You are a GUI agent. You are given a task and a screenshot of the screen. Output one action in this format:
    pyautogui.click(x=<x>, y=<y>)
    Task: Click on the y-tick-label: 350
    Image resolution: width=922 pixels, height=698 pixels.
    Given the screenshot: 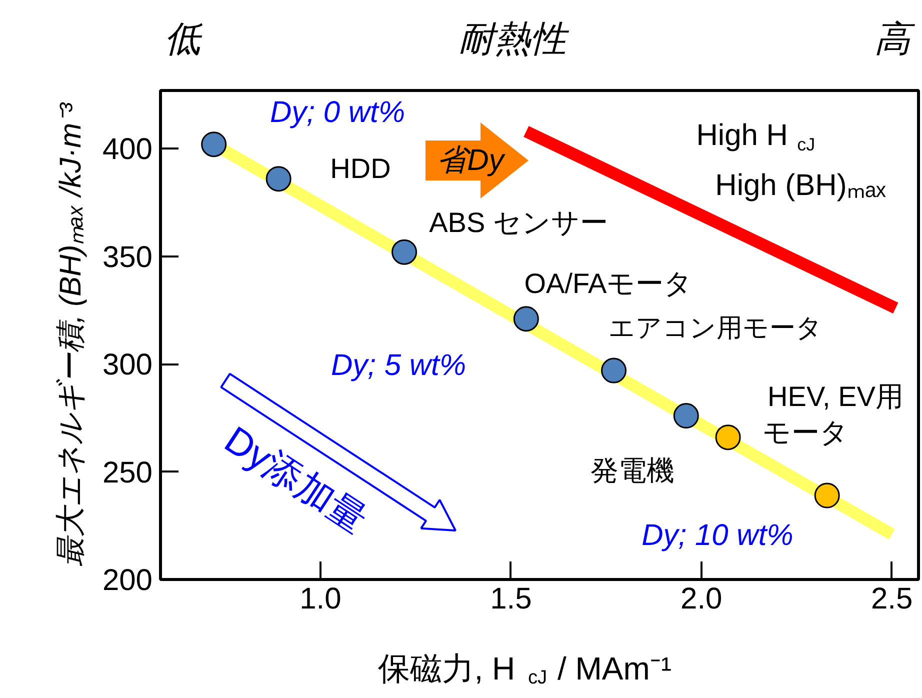 What is the action you would take?
    pyautogui.click(x=127, y=257)
    